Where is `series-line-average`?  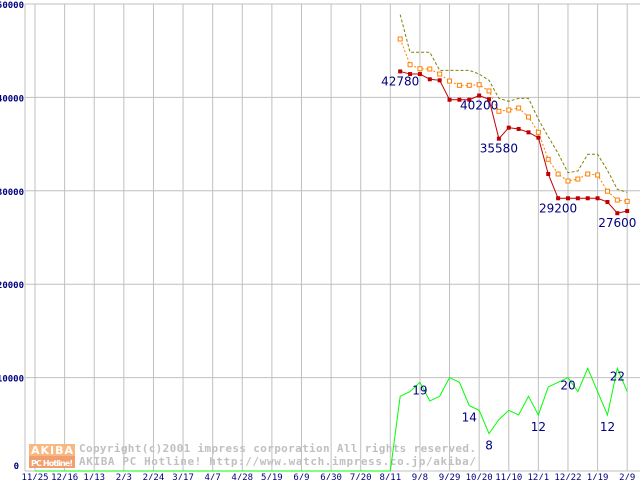 series-line-average is located at coordinates (513, 120).